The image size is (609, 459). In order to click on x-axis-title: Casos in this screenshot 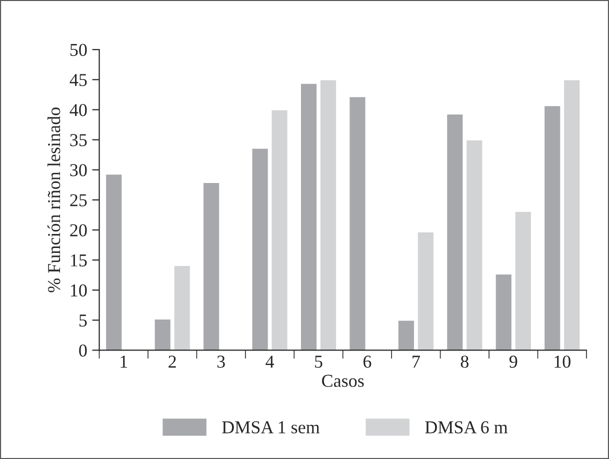, I will do `click(343, 380)`.